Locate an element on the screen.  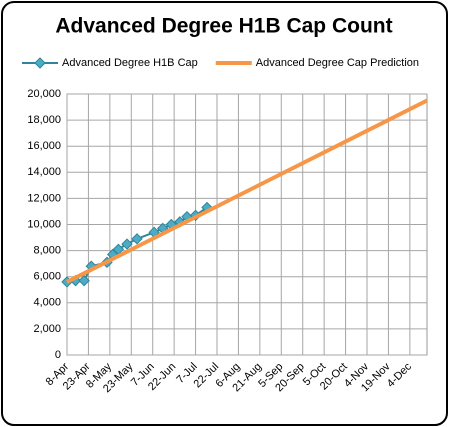
y-tick-label: 2,000 is located at coordinates (47, 329).